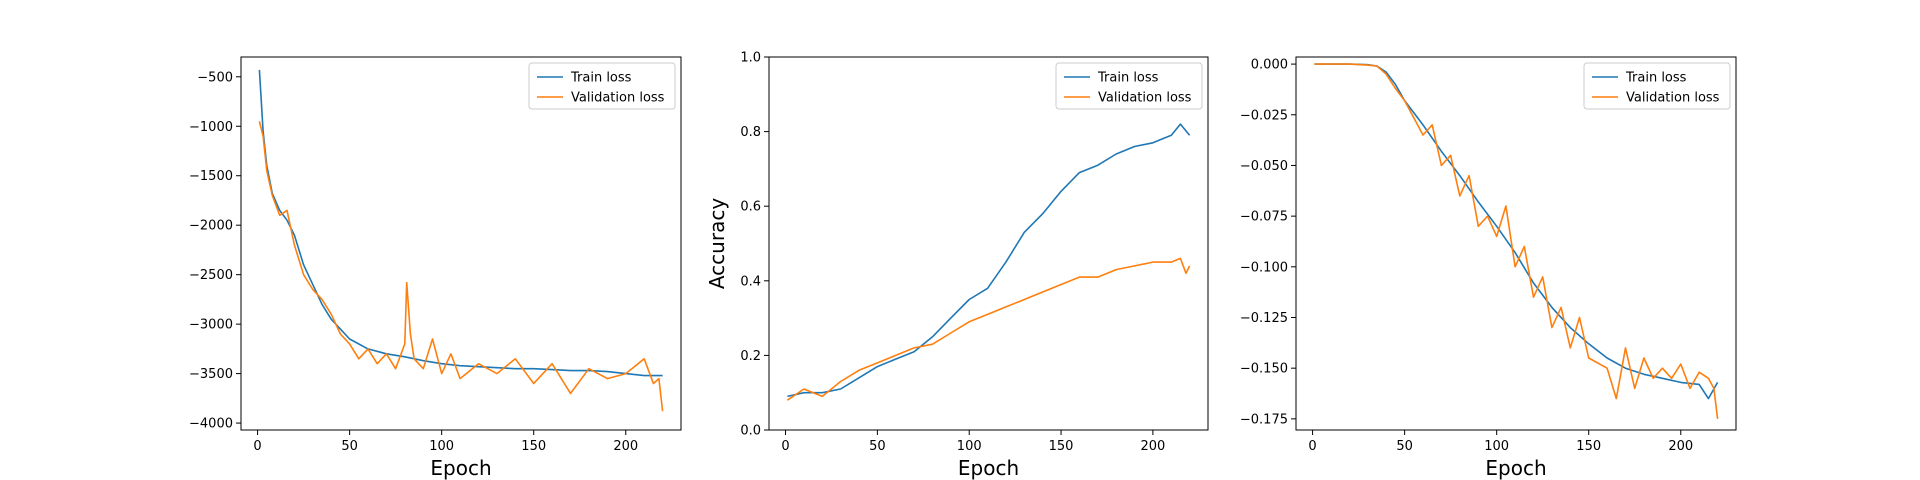  Describe the element at coordinates (1264, 166) in the screenshot. I see `y-tick-label: −0.050` at that location.